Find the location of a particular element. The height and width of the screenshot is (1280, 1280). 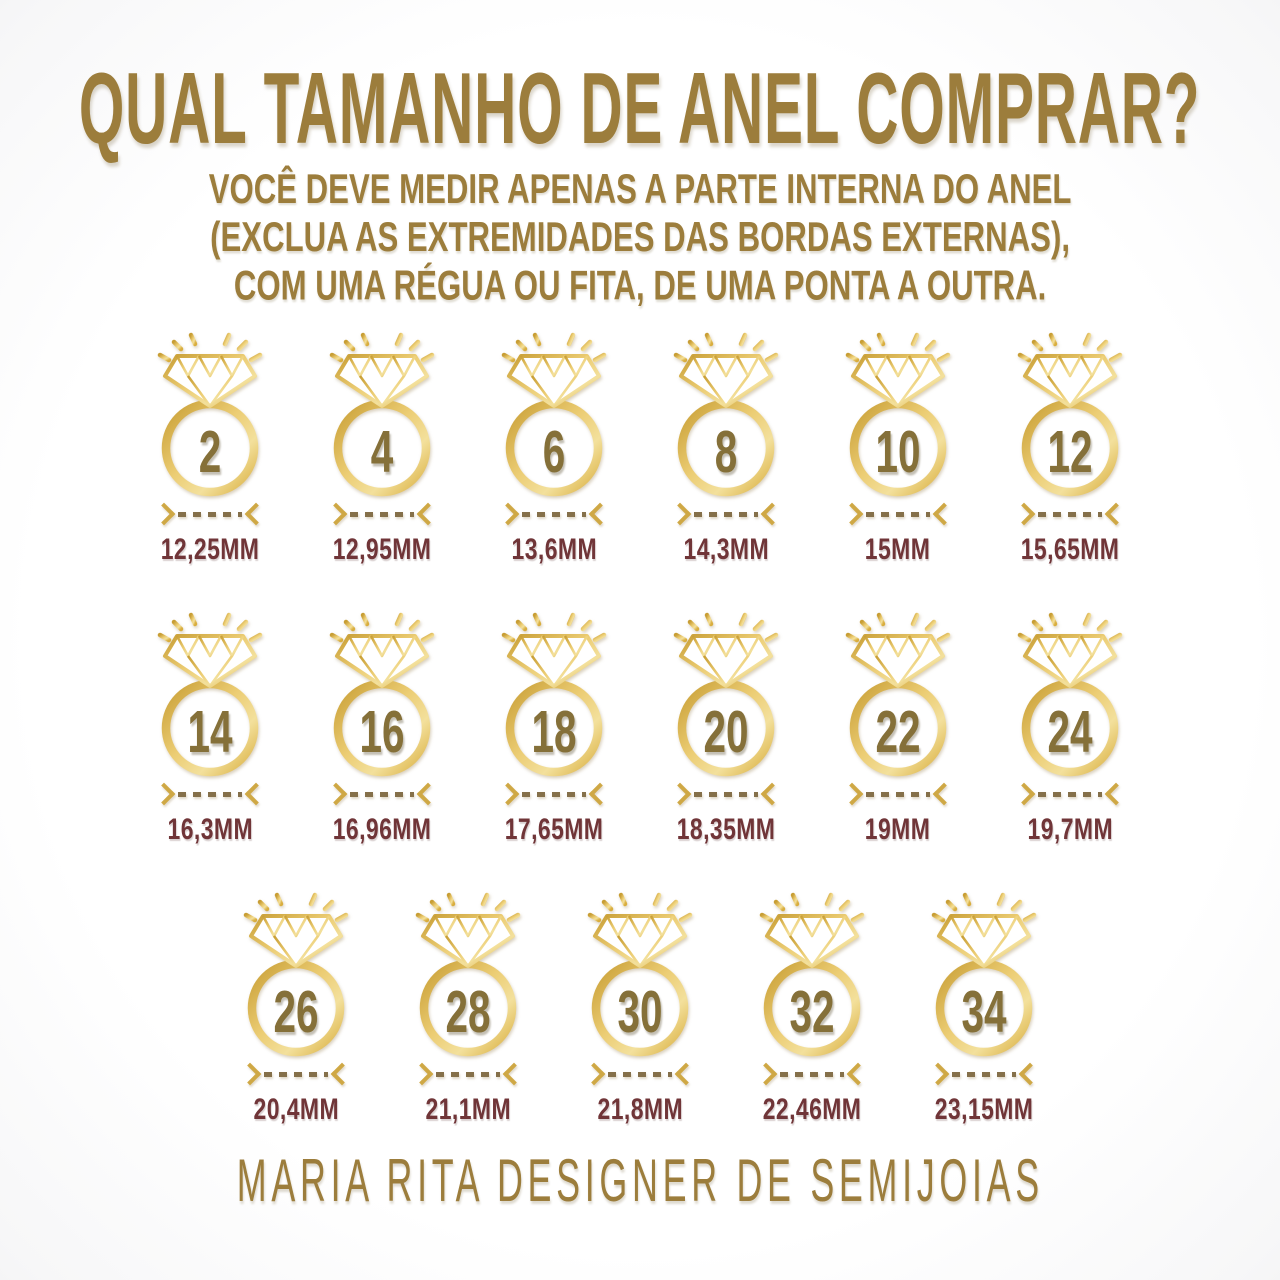

ring-illustration: 26 is located at coordinates (296, 973).